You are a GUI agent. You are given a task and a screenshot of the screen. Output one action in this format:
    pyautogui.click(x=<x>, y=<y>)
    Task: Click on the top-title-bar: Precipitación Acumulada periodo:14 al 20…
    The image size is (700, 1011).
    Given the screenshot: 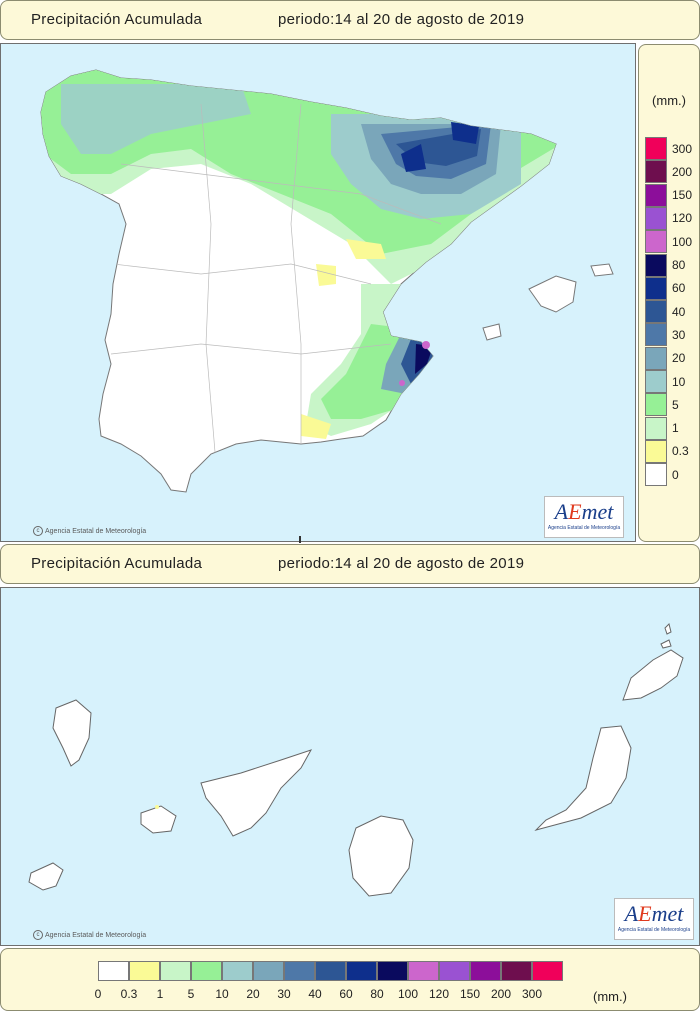 What is the action you would take?
    pyautogui.click(x=350, y=20)
    